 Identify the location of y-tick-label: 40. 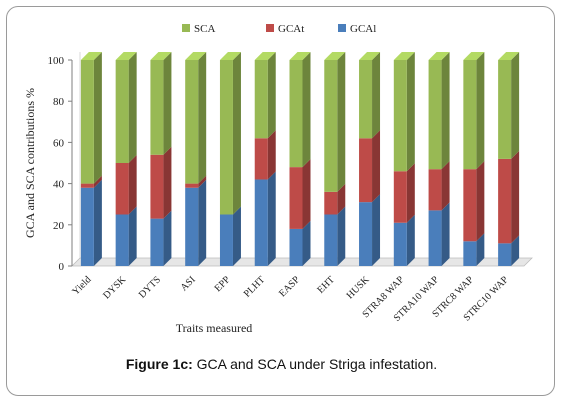
(59, 185).